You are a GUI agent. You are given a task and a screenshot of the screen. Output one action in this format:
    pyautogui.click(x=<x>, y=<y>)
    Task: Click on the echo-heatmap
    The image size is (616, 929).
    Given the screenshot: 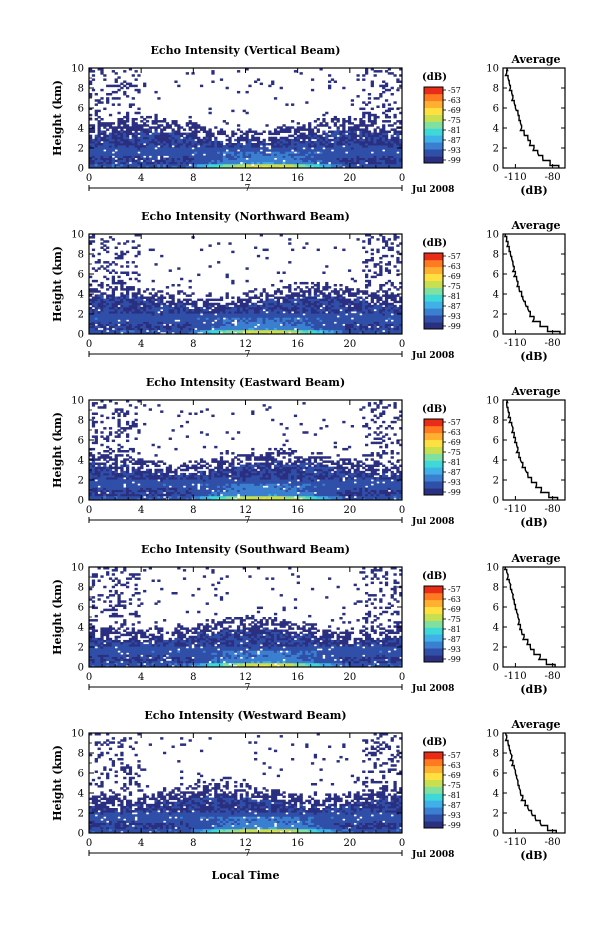 What is the action you would take?
    pyautogui.click(x=245, y=450)
    